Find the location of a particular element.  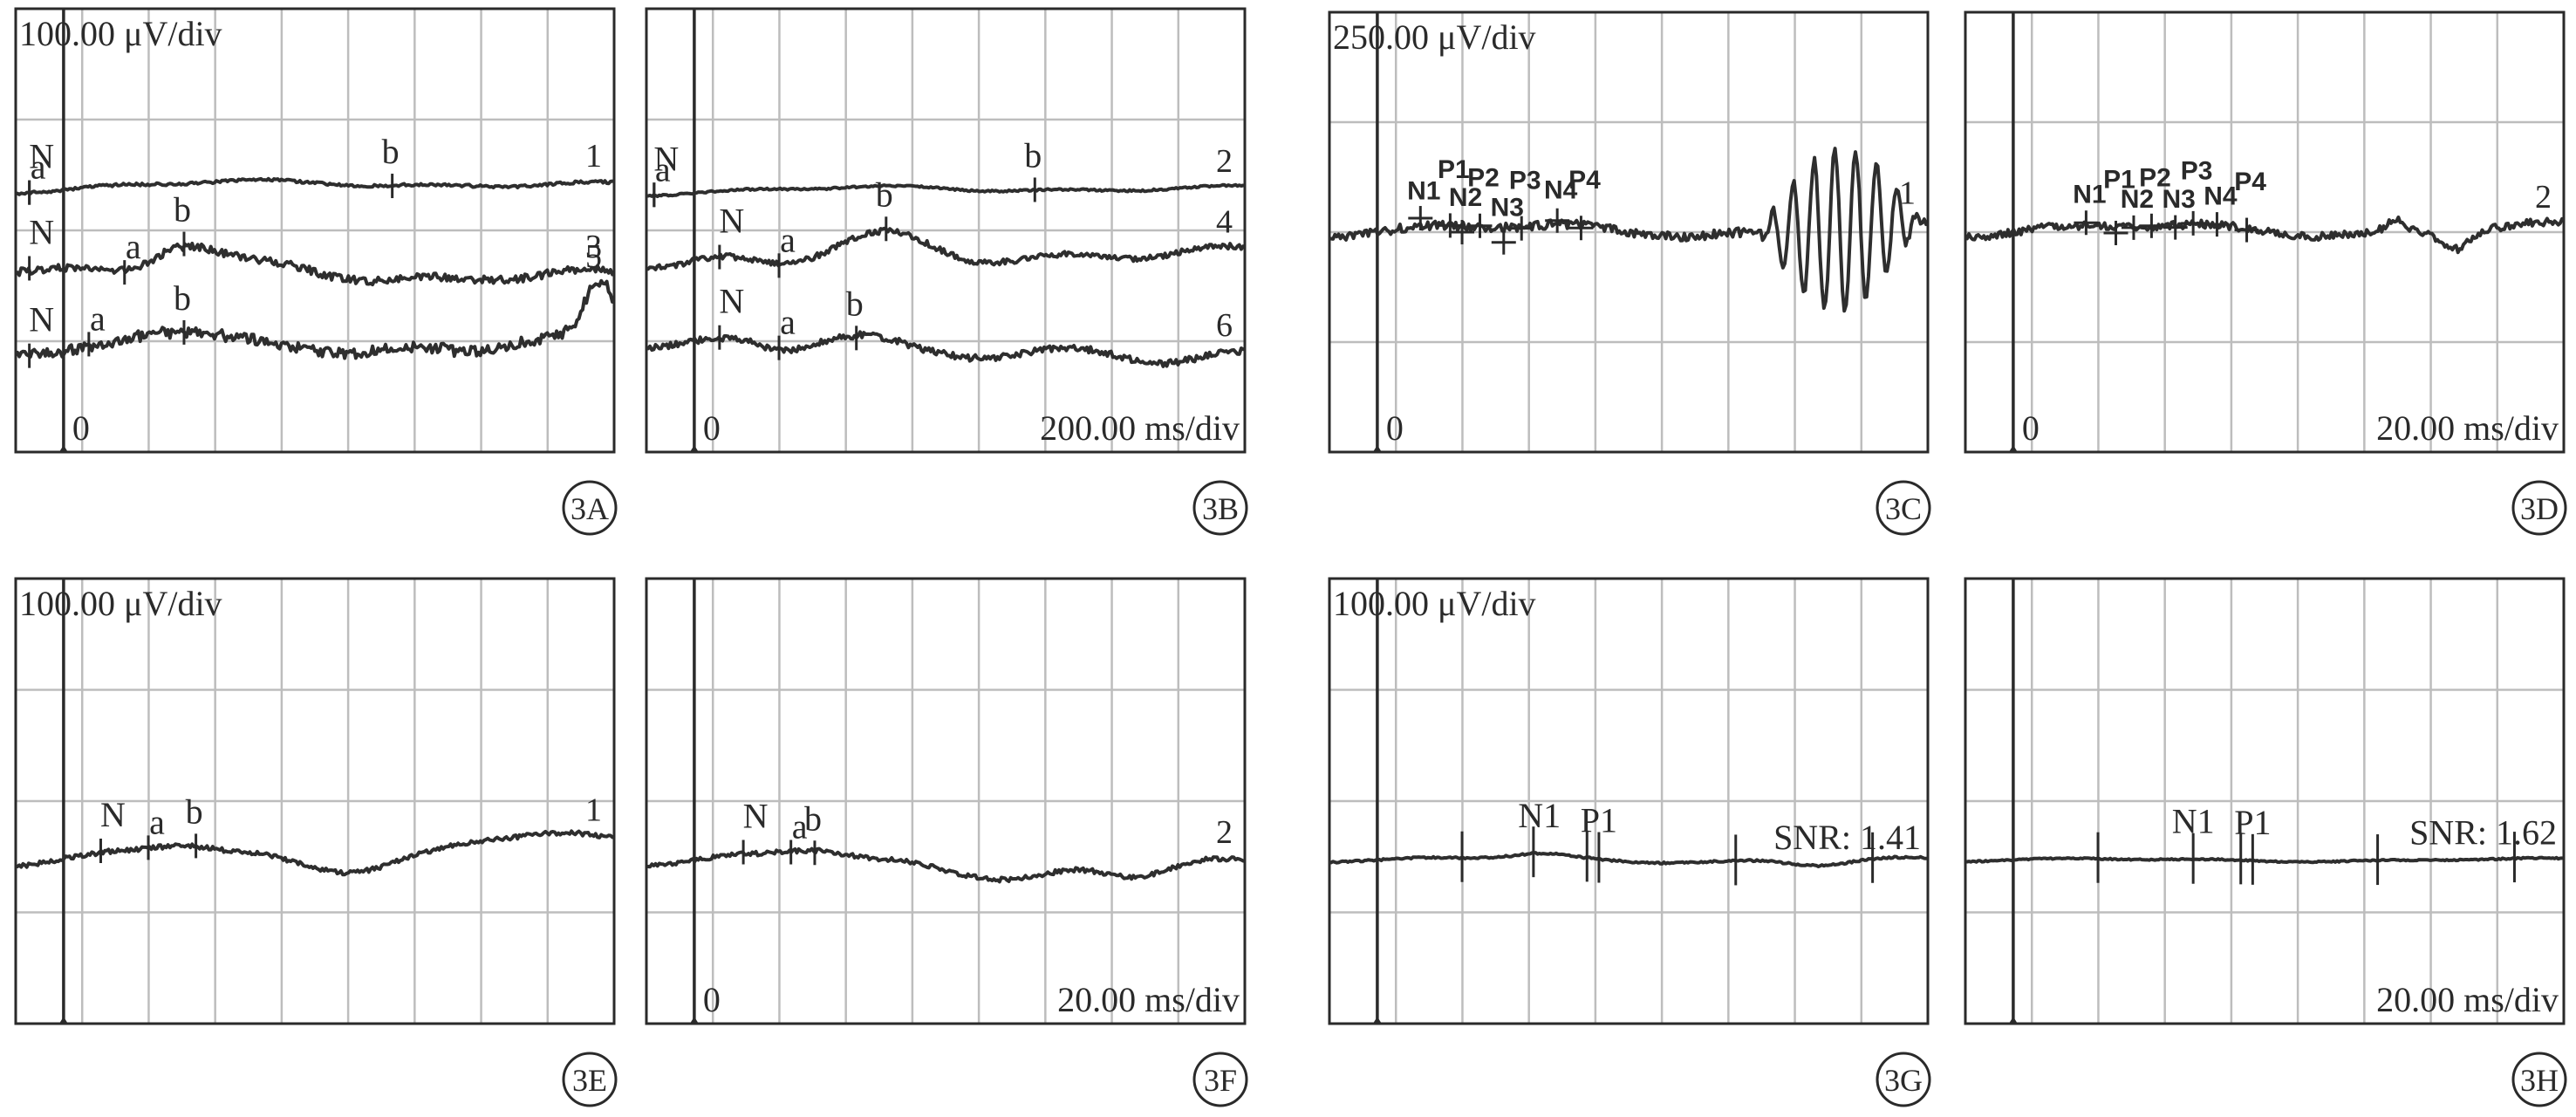

panel-3b: 2 Na b 4 N a b 6 Na b 0 200.00 ms/div 3B is located at coordinates (946, 271).